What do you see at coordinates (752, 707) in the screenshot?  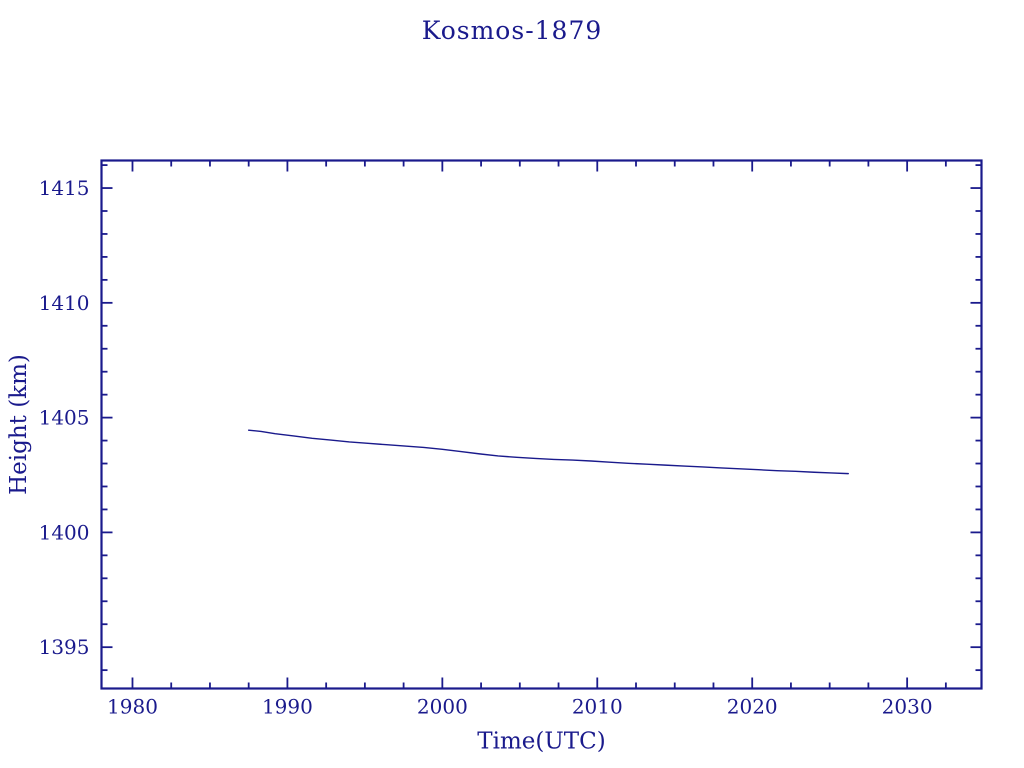 I see `x-tick-label: 2020` at bounding box center [752, 707].